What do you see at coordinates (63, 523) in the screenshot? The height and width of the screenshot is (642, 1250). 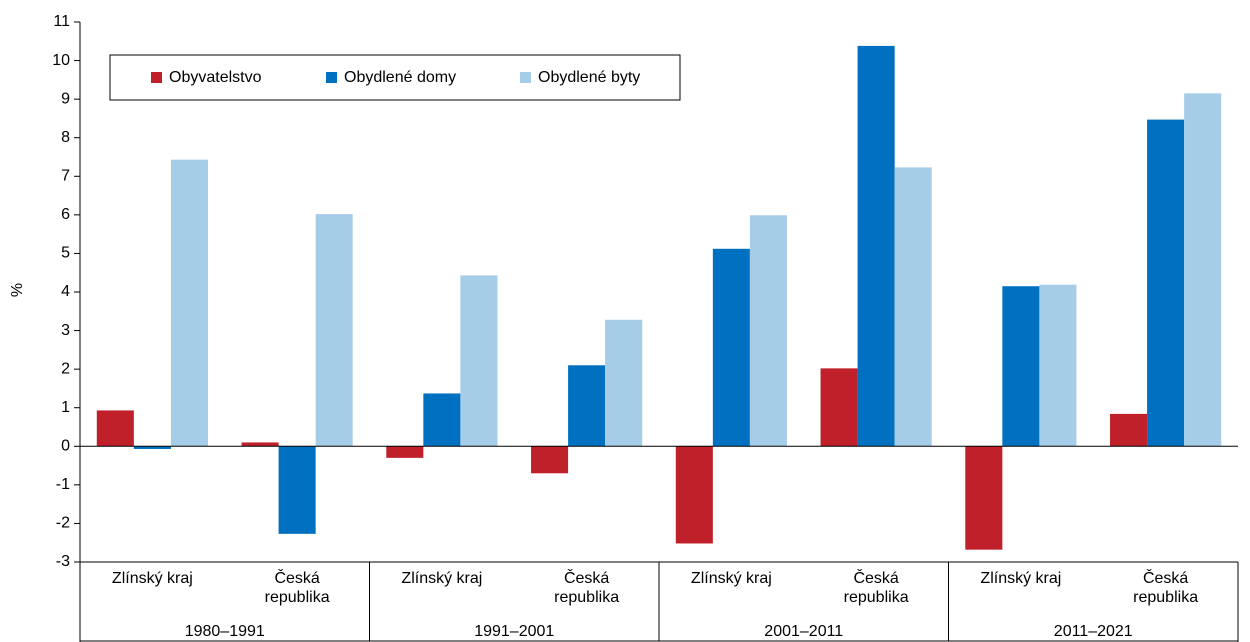 I see `y-tick-label: -2` at bounding box center [63, 523].